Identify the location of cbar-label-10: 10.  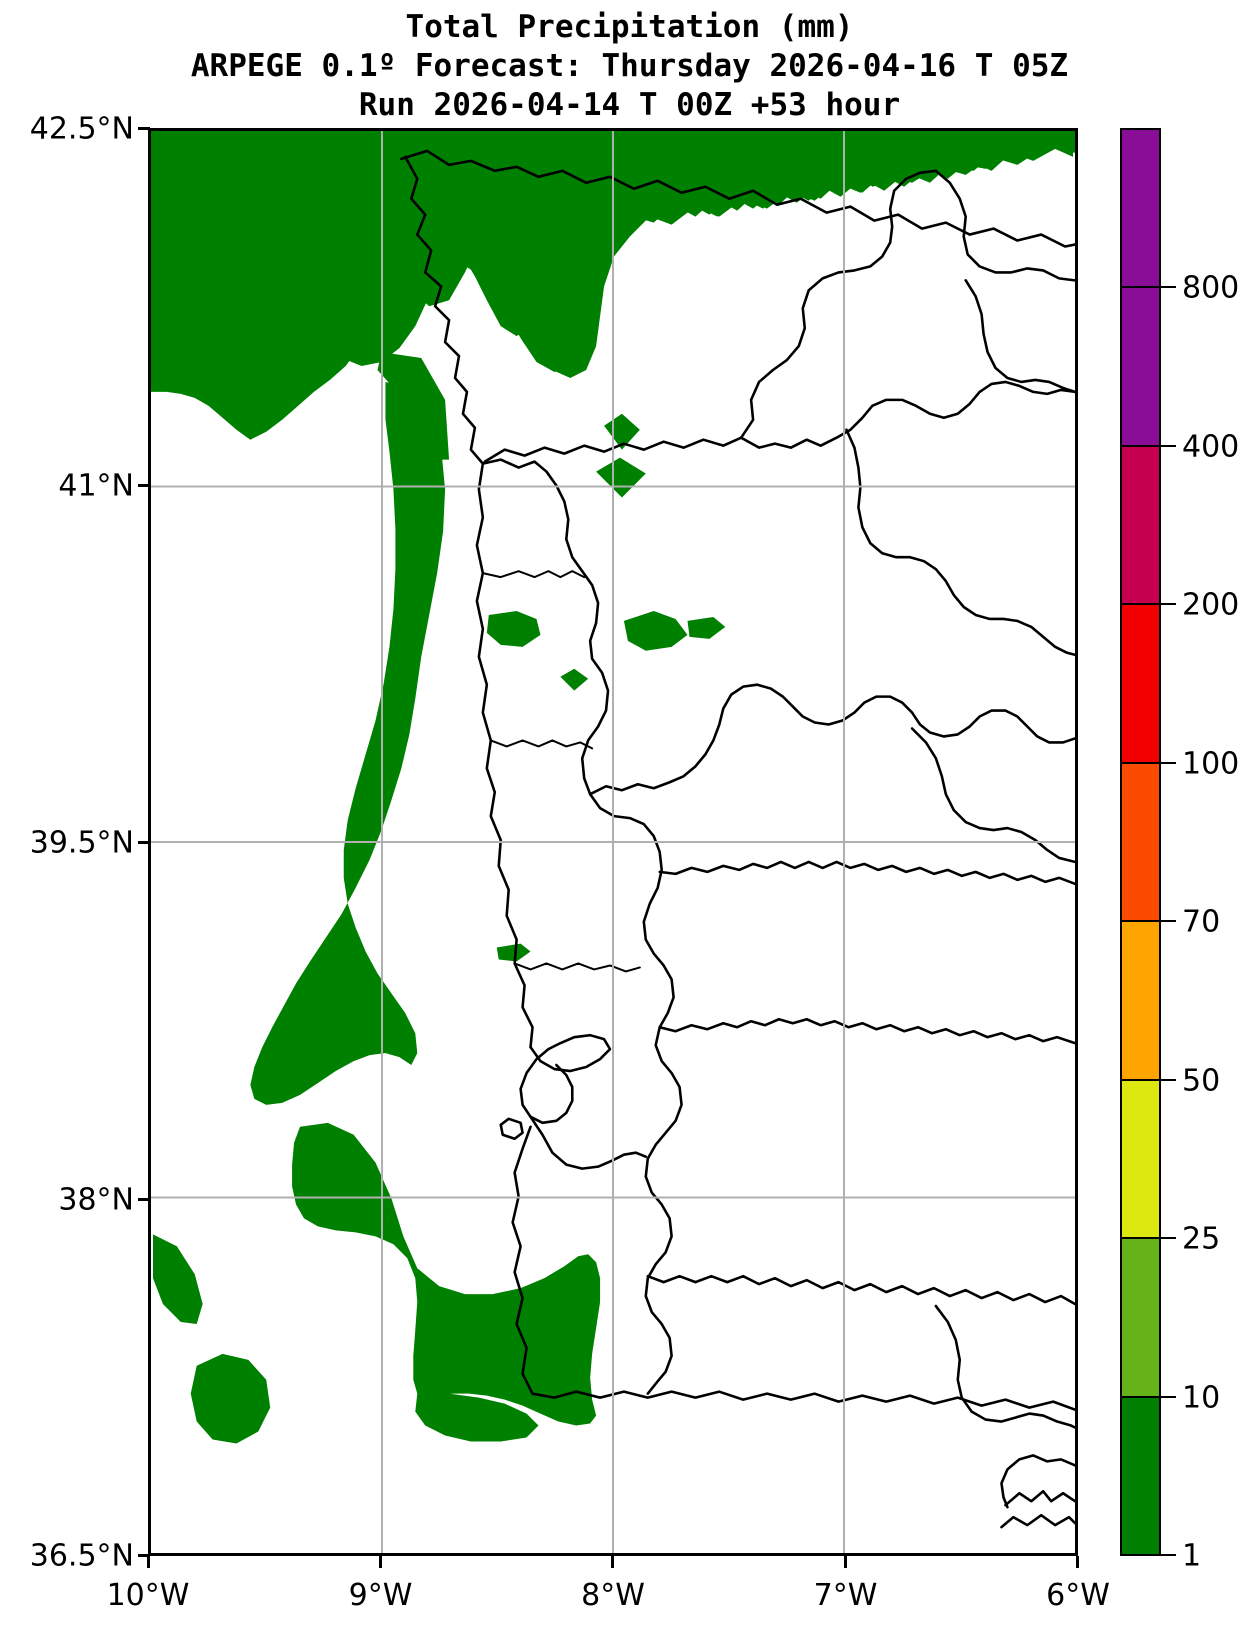
(1201, 1398).